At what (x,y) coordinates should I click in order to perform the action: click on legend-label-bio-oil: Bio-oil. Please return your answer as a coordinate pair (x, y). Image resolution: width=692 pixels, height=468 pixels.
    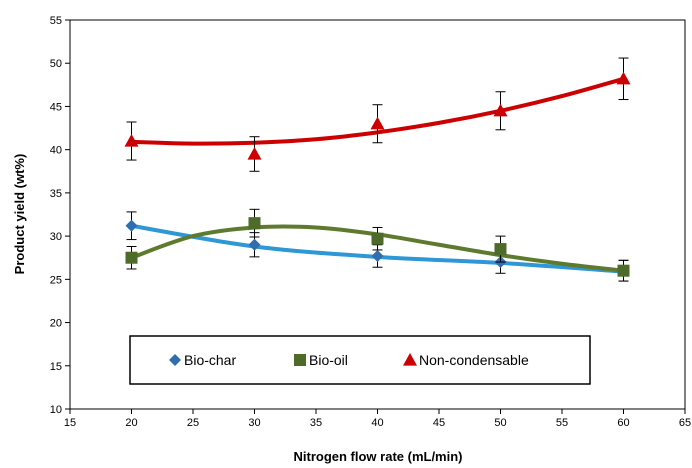
    Looking at the image, I should click on (328, 360).